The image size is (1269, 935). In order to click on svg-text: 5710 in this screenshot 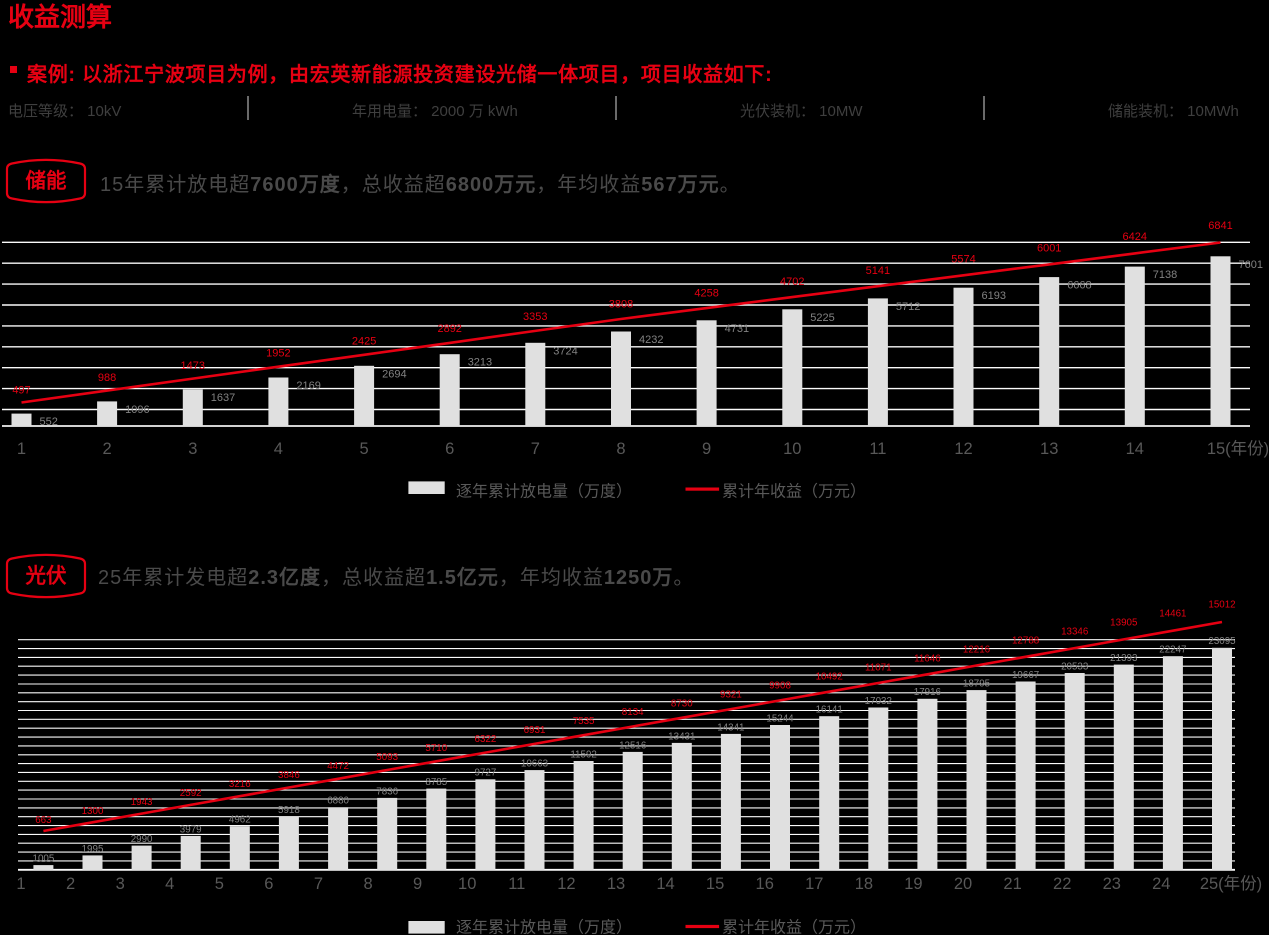, I will do `click(436, 748)`.